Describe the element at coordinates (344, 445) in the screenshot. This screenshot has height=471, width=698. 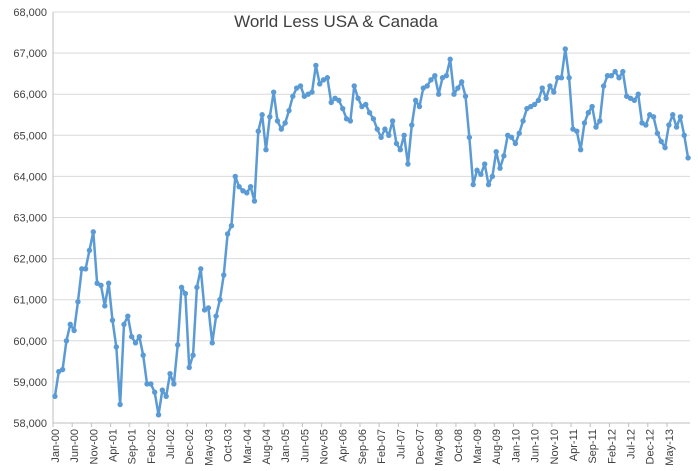
I see `x-tick-label: Apr-06` at that location.